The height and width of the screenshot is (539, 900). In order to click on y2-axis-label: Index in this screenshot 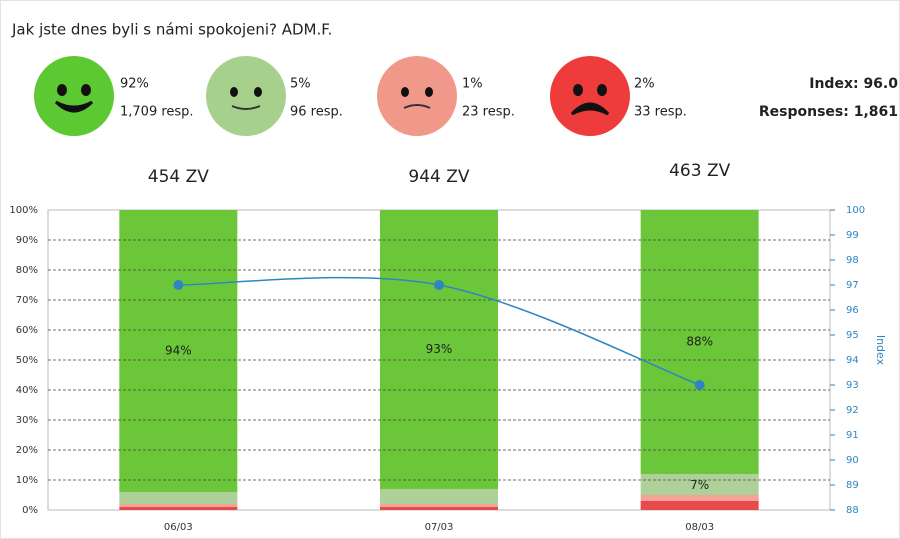, I will do `click(880, 350)`.